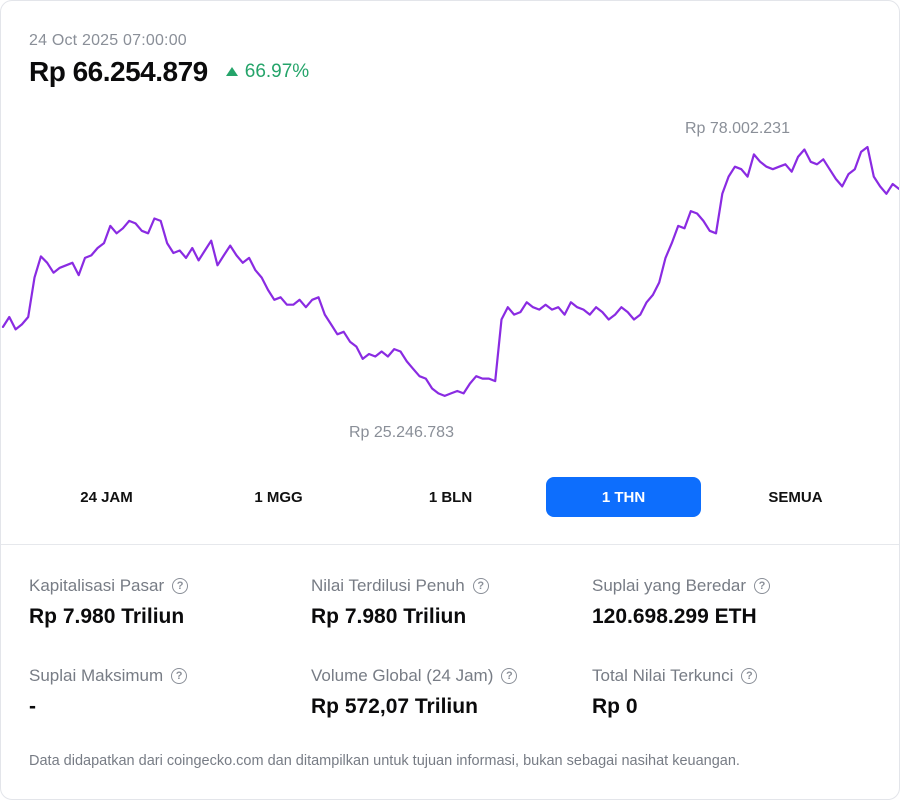 Image resolution: width=900 pixels, height=800 pixels. What do you see at coordinates (674, 616) in the screenshot?
I see `stat-value: 120.698.299 ETH` at bounding box center [674, 616].